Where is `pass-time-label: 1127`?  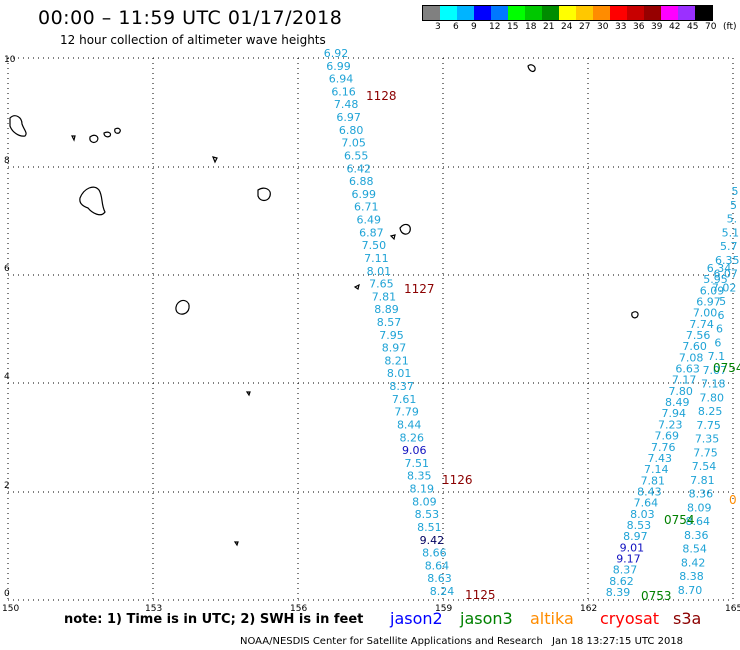
pass-time-label: 1127 is located at coordinates (419, 289).